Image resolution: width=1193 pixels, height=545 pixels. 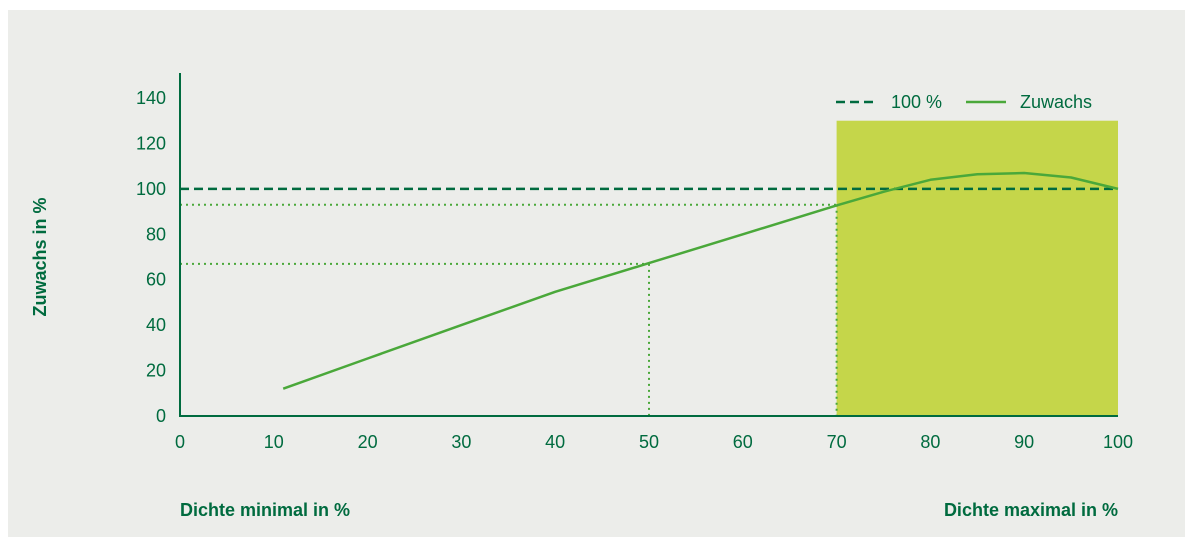 I want to click on y-axis-title: Zuwachs in %, so click(x=40, y=256).